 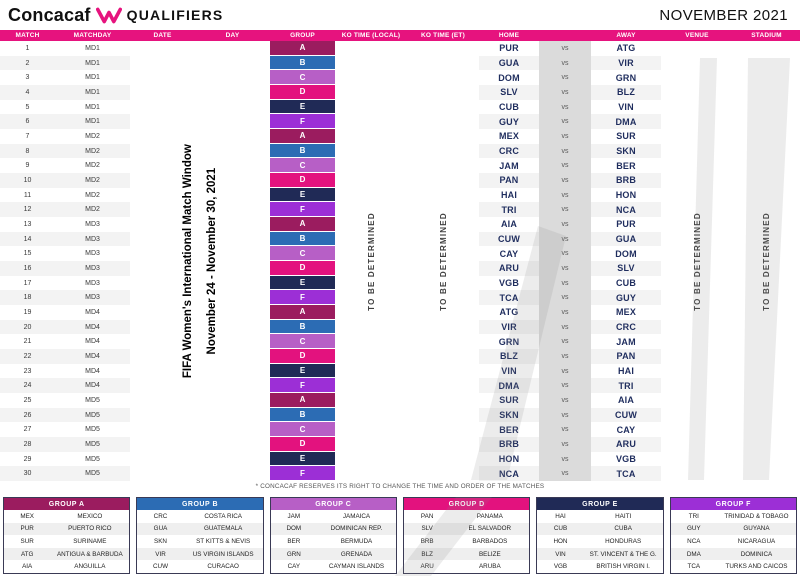 What do you see at coordinates (509, 298) in the screenshot?
I see `home-team: TCA` at bounding box center [509, 298].